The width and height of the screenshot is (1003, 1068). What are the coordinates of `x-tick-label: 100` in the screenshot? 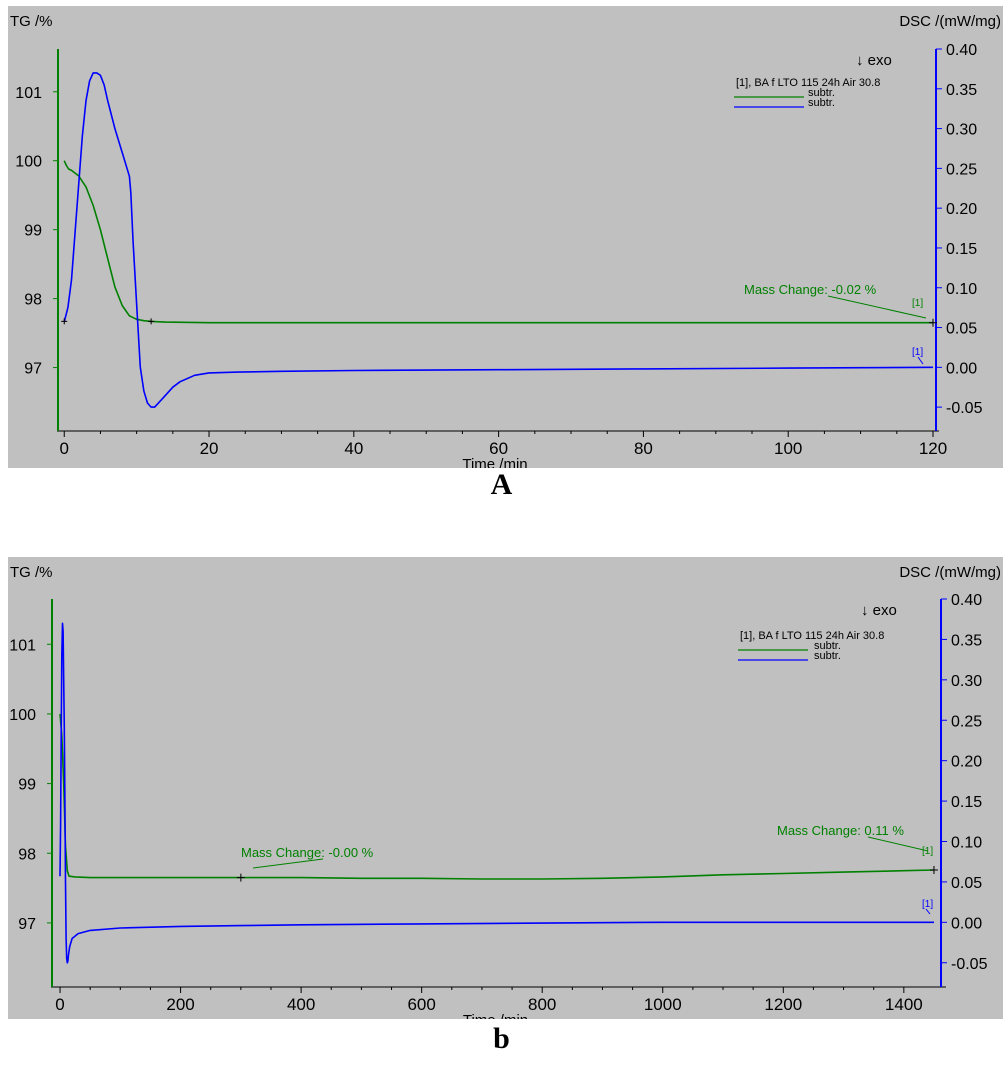 It's located at (788, 448).